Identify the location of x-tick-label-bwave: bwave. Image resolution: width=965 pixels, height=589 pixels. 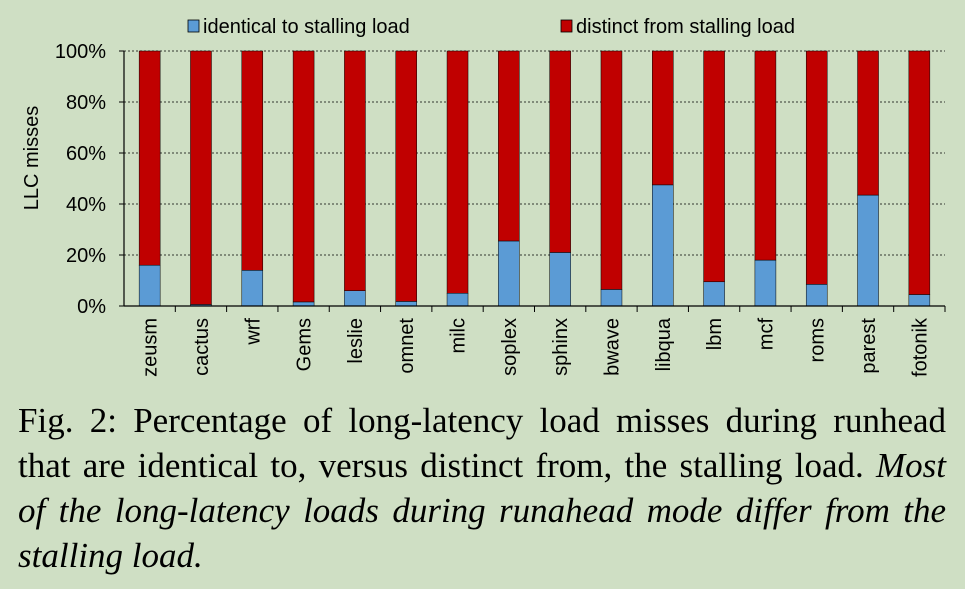
(612, 347).